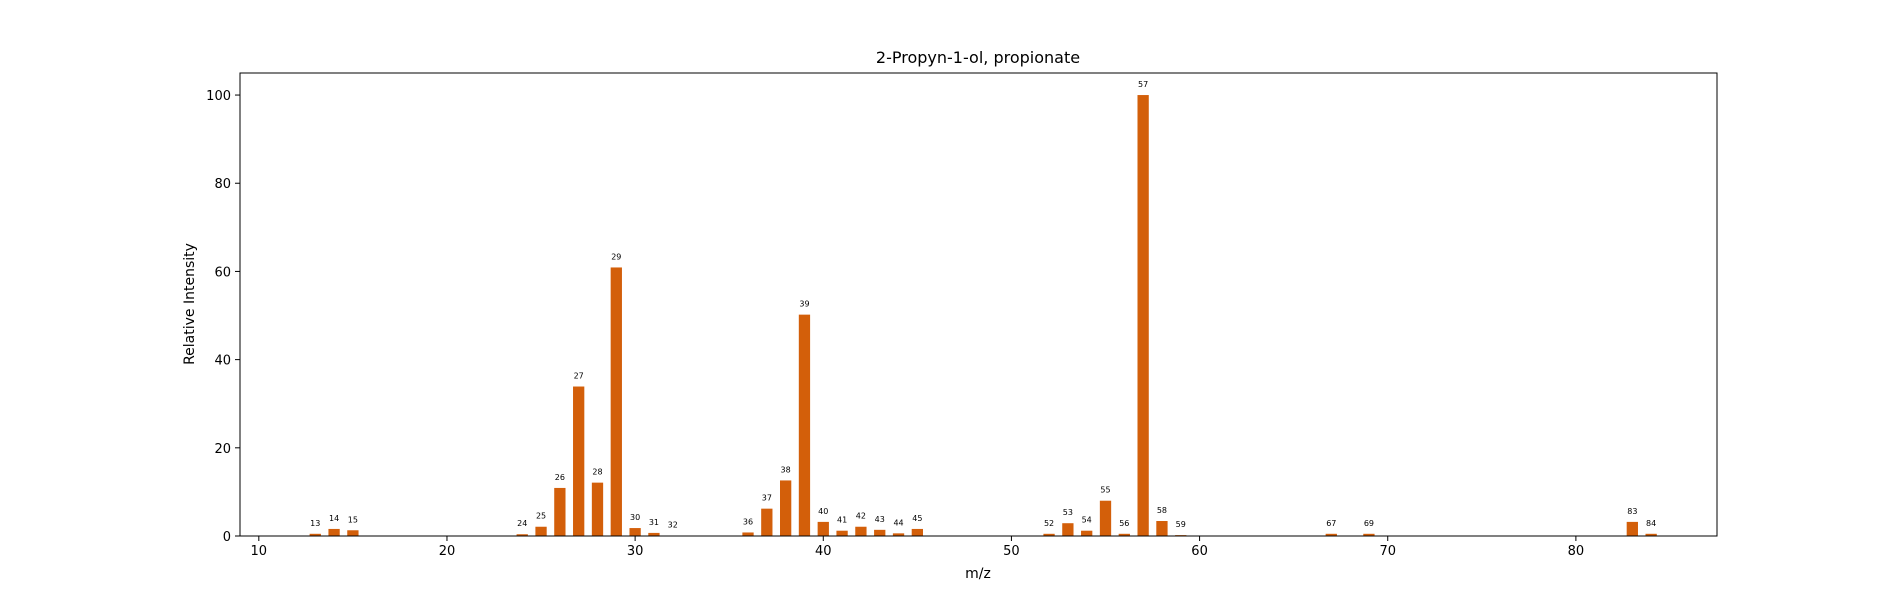 The image size is (1900, 600). What do you see at coordinates (1199, 551) in the screenshot?
I see `x-tick-label-60: 60` at bounding box center [1199, 551].